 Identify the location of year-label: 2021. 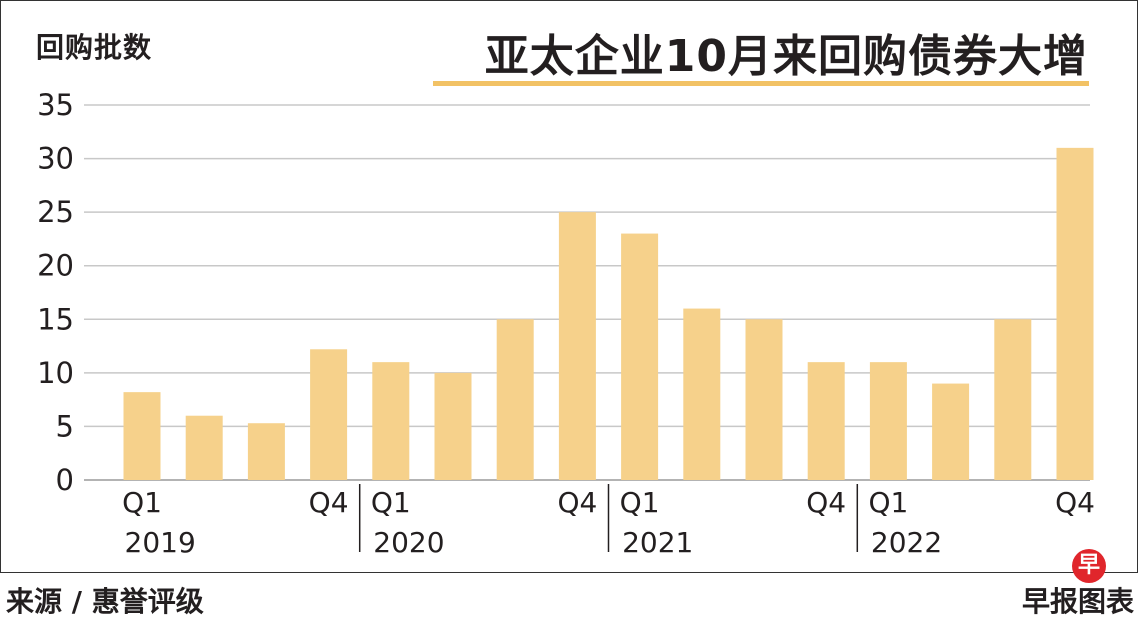
(657, 542).